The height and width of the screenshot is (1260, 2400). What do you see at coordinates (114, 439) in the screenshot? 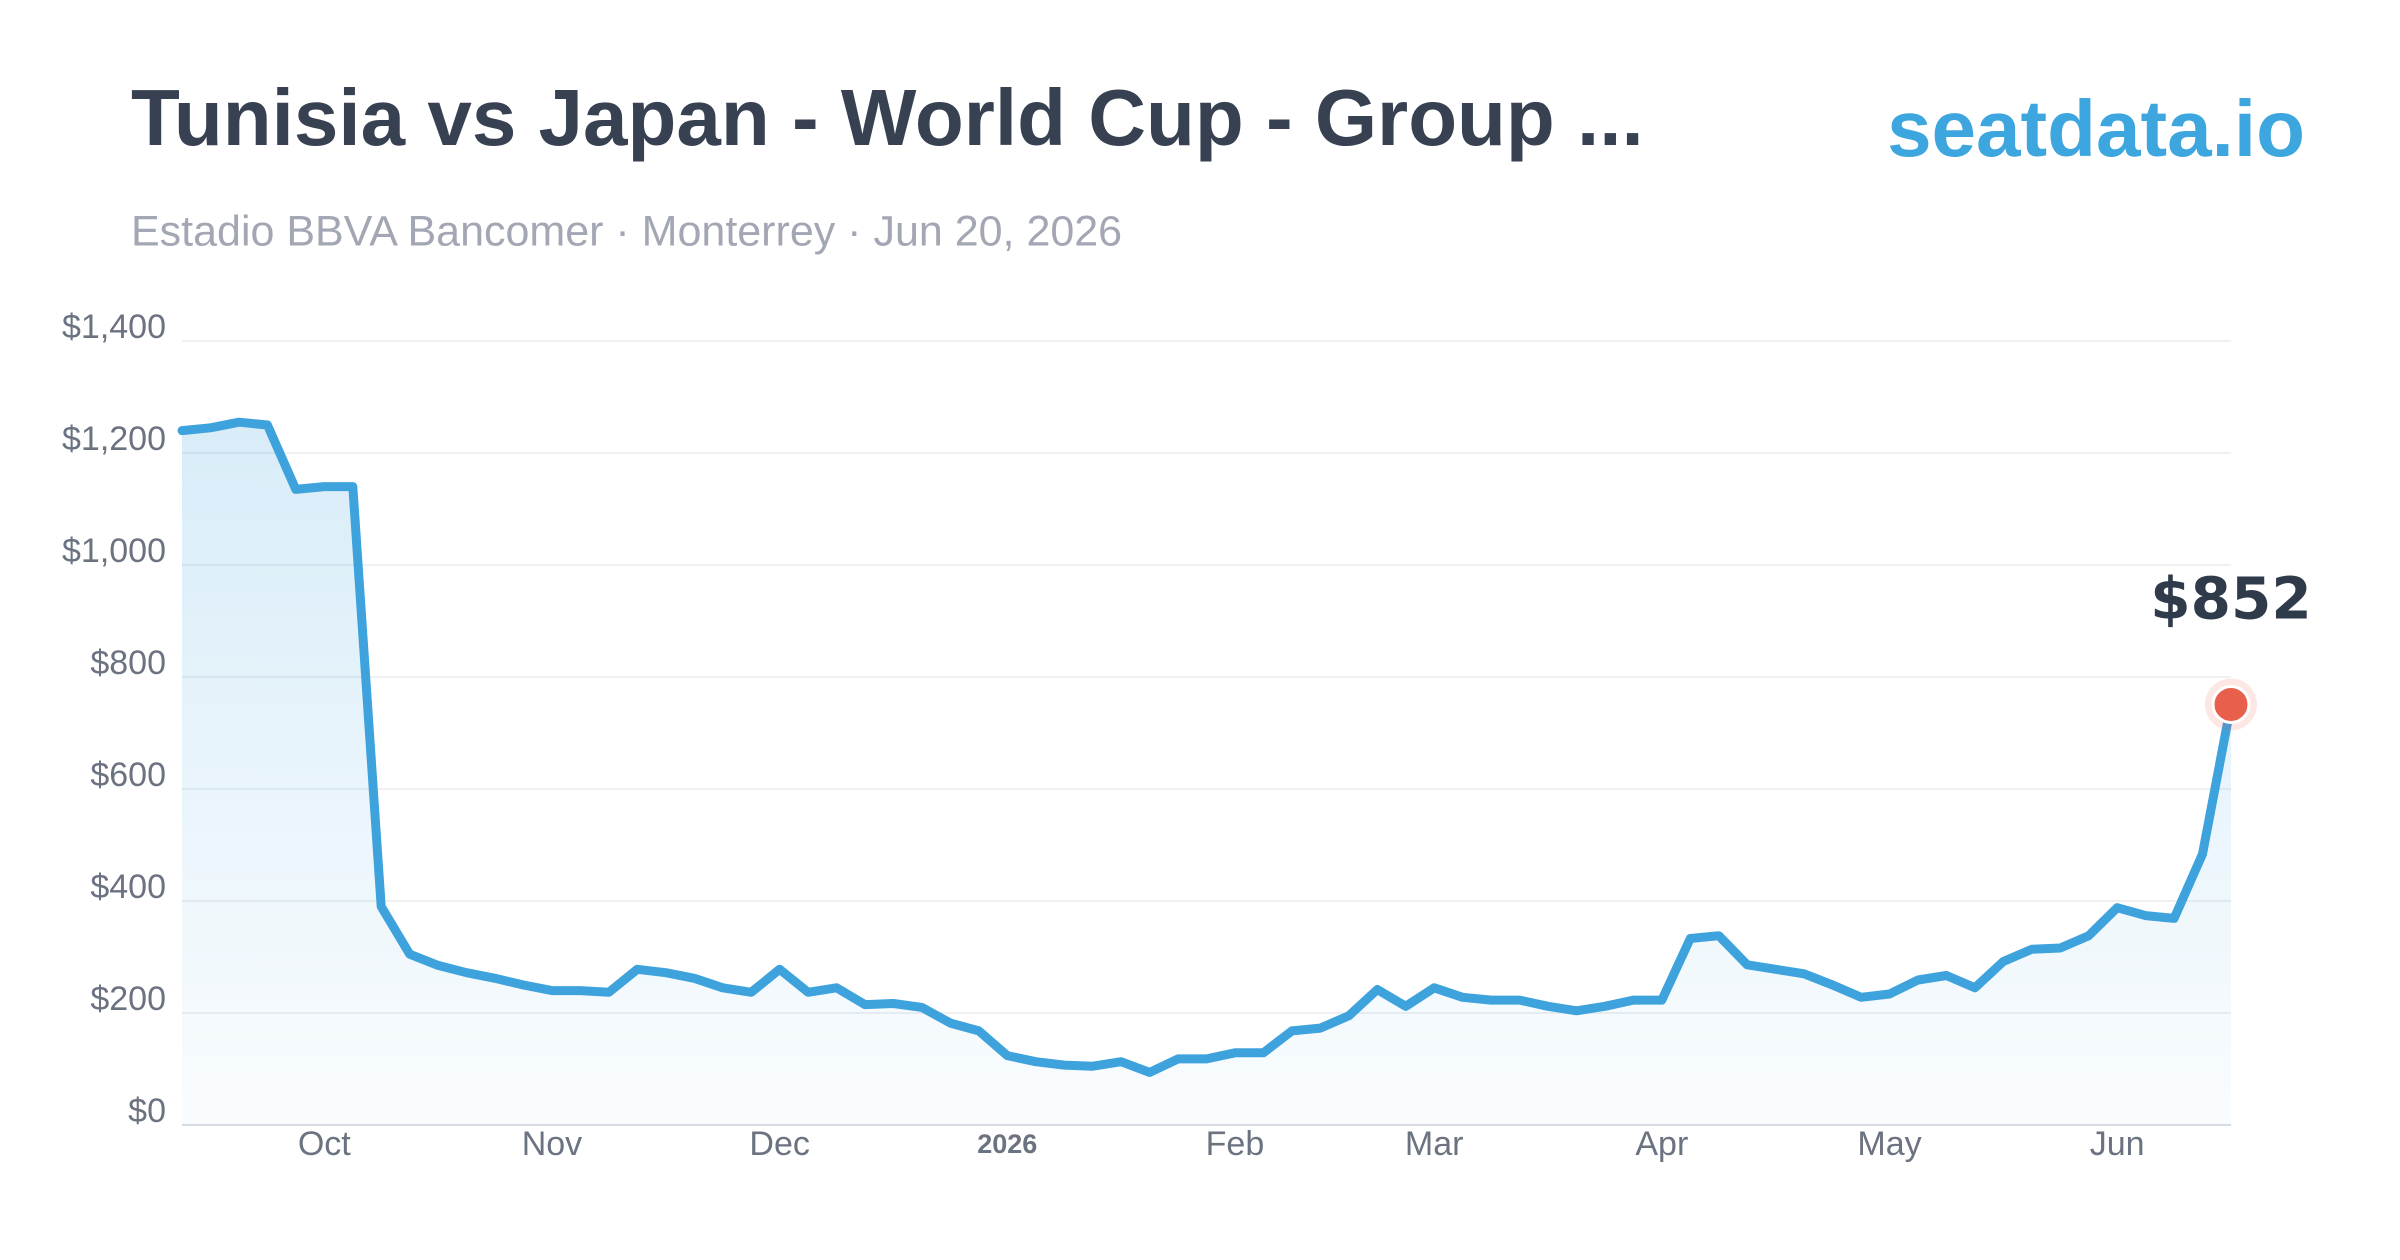
I see `y-tick-label: $1,200` at bounding box center [114, 439].